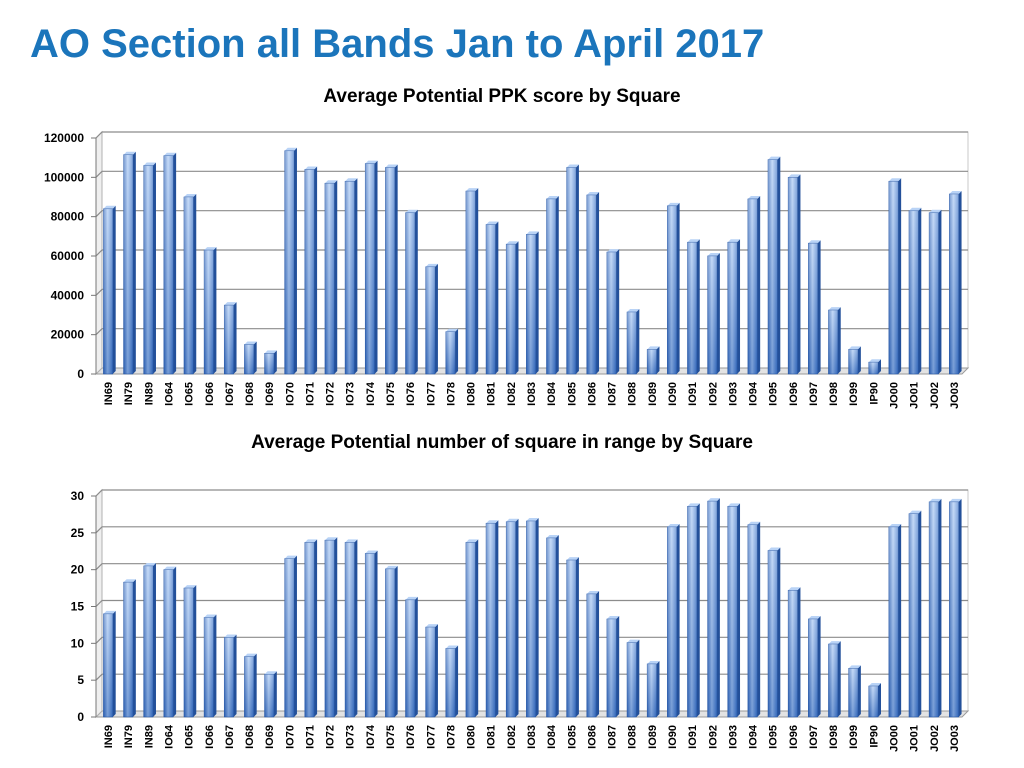  I want to click on y-tick-label: 80000, so click(68, 217).